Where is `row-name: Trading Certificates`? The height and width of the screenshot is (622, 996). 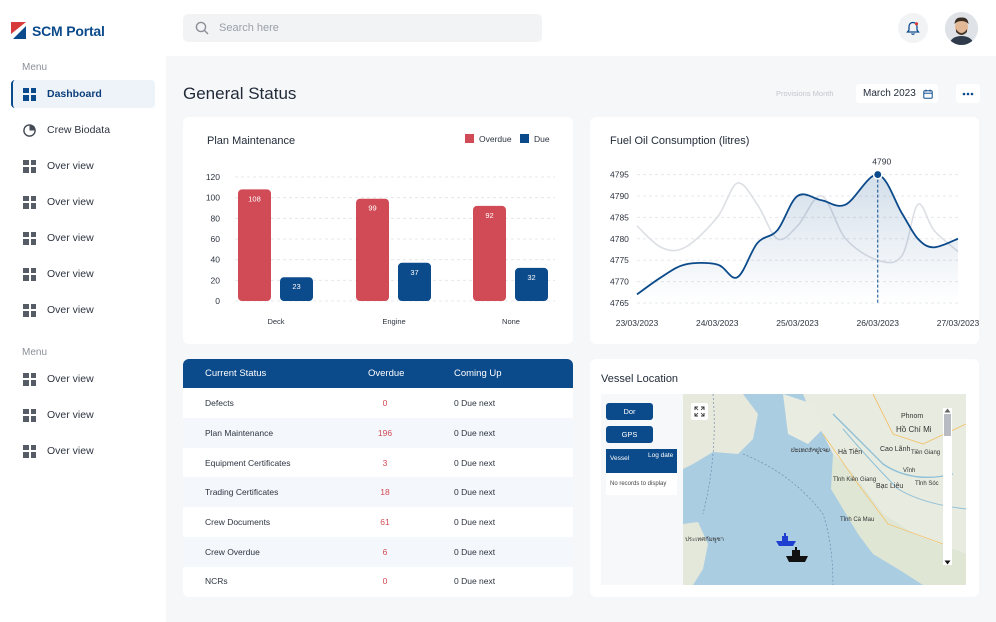 row-name: Trading Certificates is located at coordinates (242, 492).